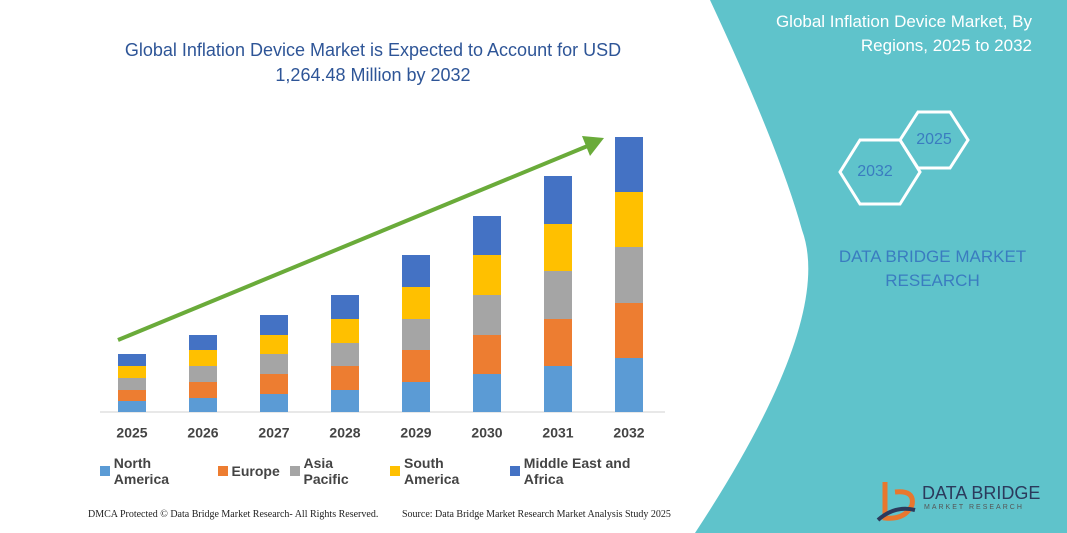 This screenshot has width=1067, height=533. Describe the element at coordinates (131, 433) in the screenshot. I see `x-tick-label: 2025` at that location.